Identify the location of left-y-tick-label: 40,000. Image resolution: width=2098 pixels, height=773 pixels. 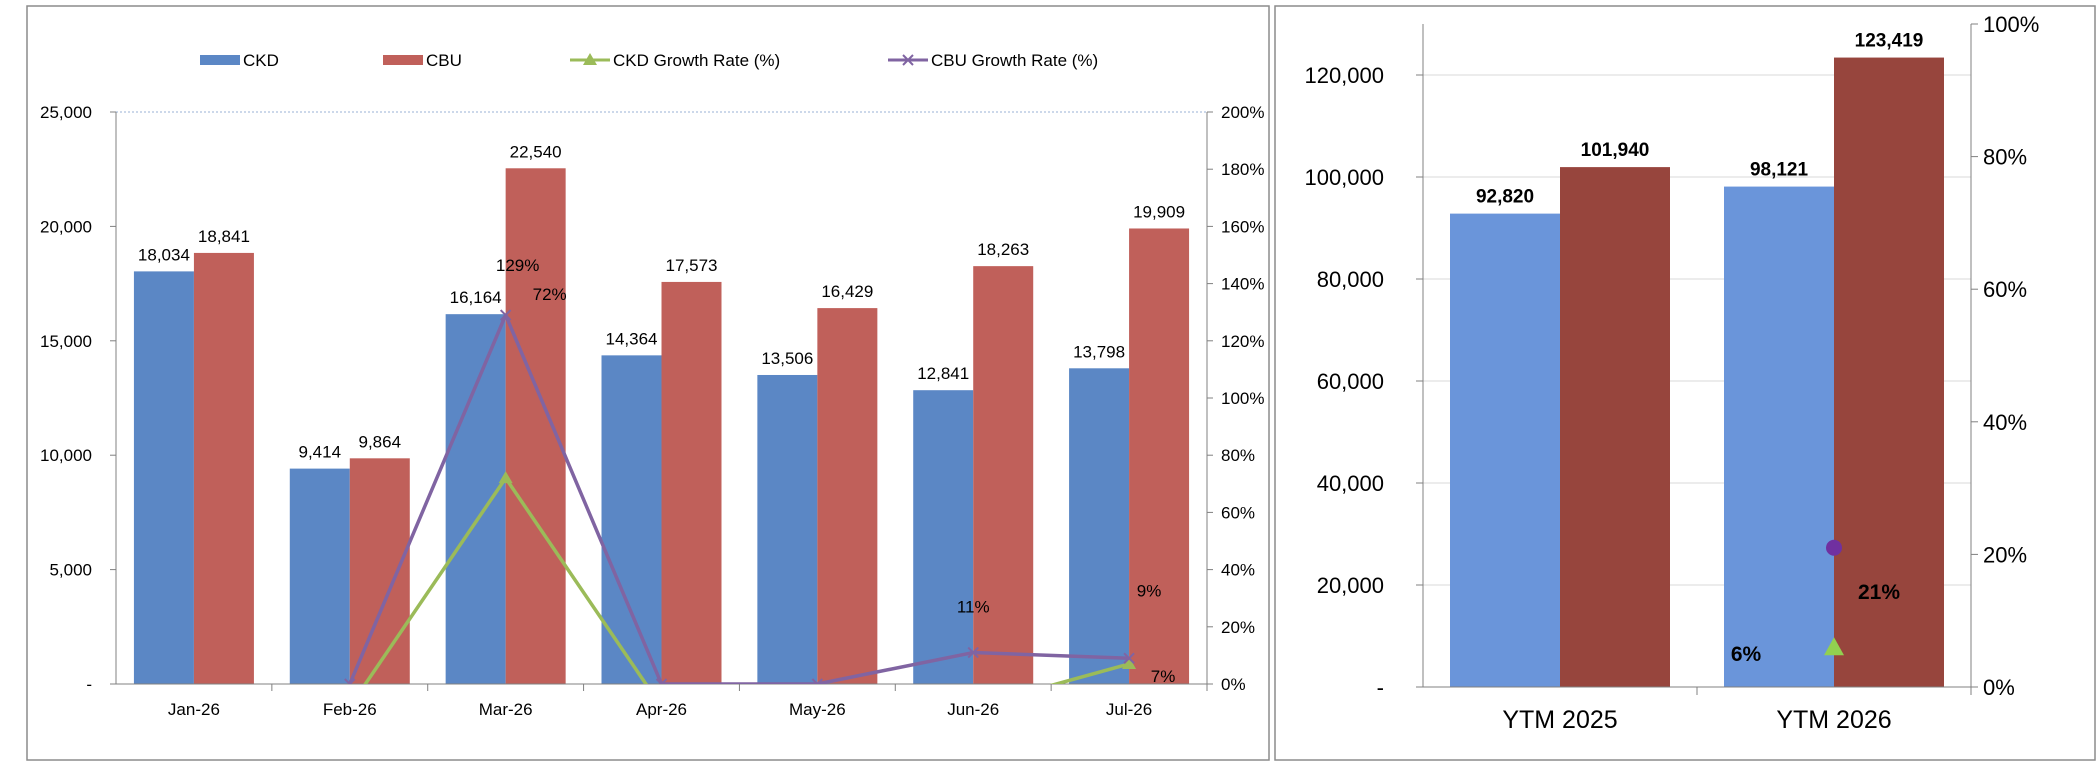
(1350, 483).